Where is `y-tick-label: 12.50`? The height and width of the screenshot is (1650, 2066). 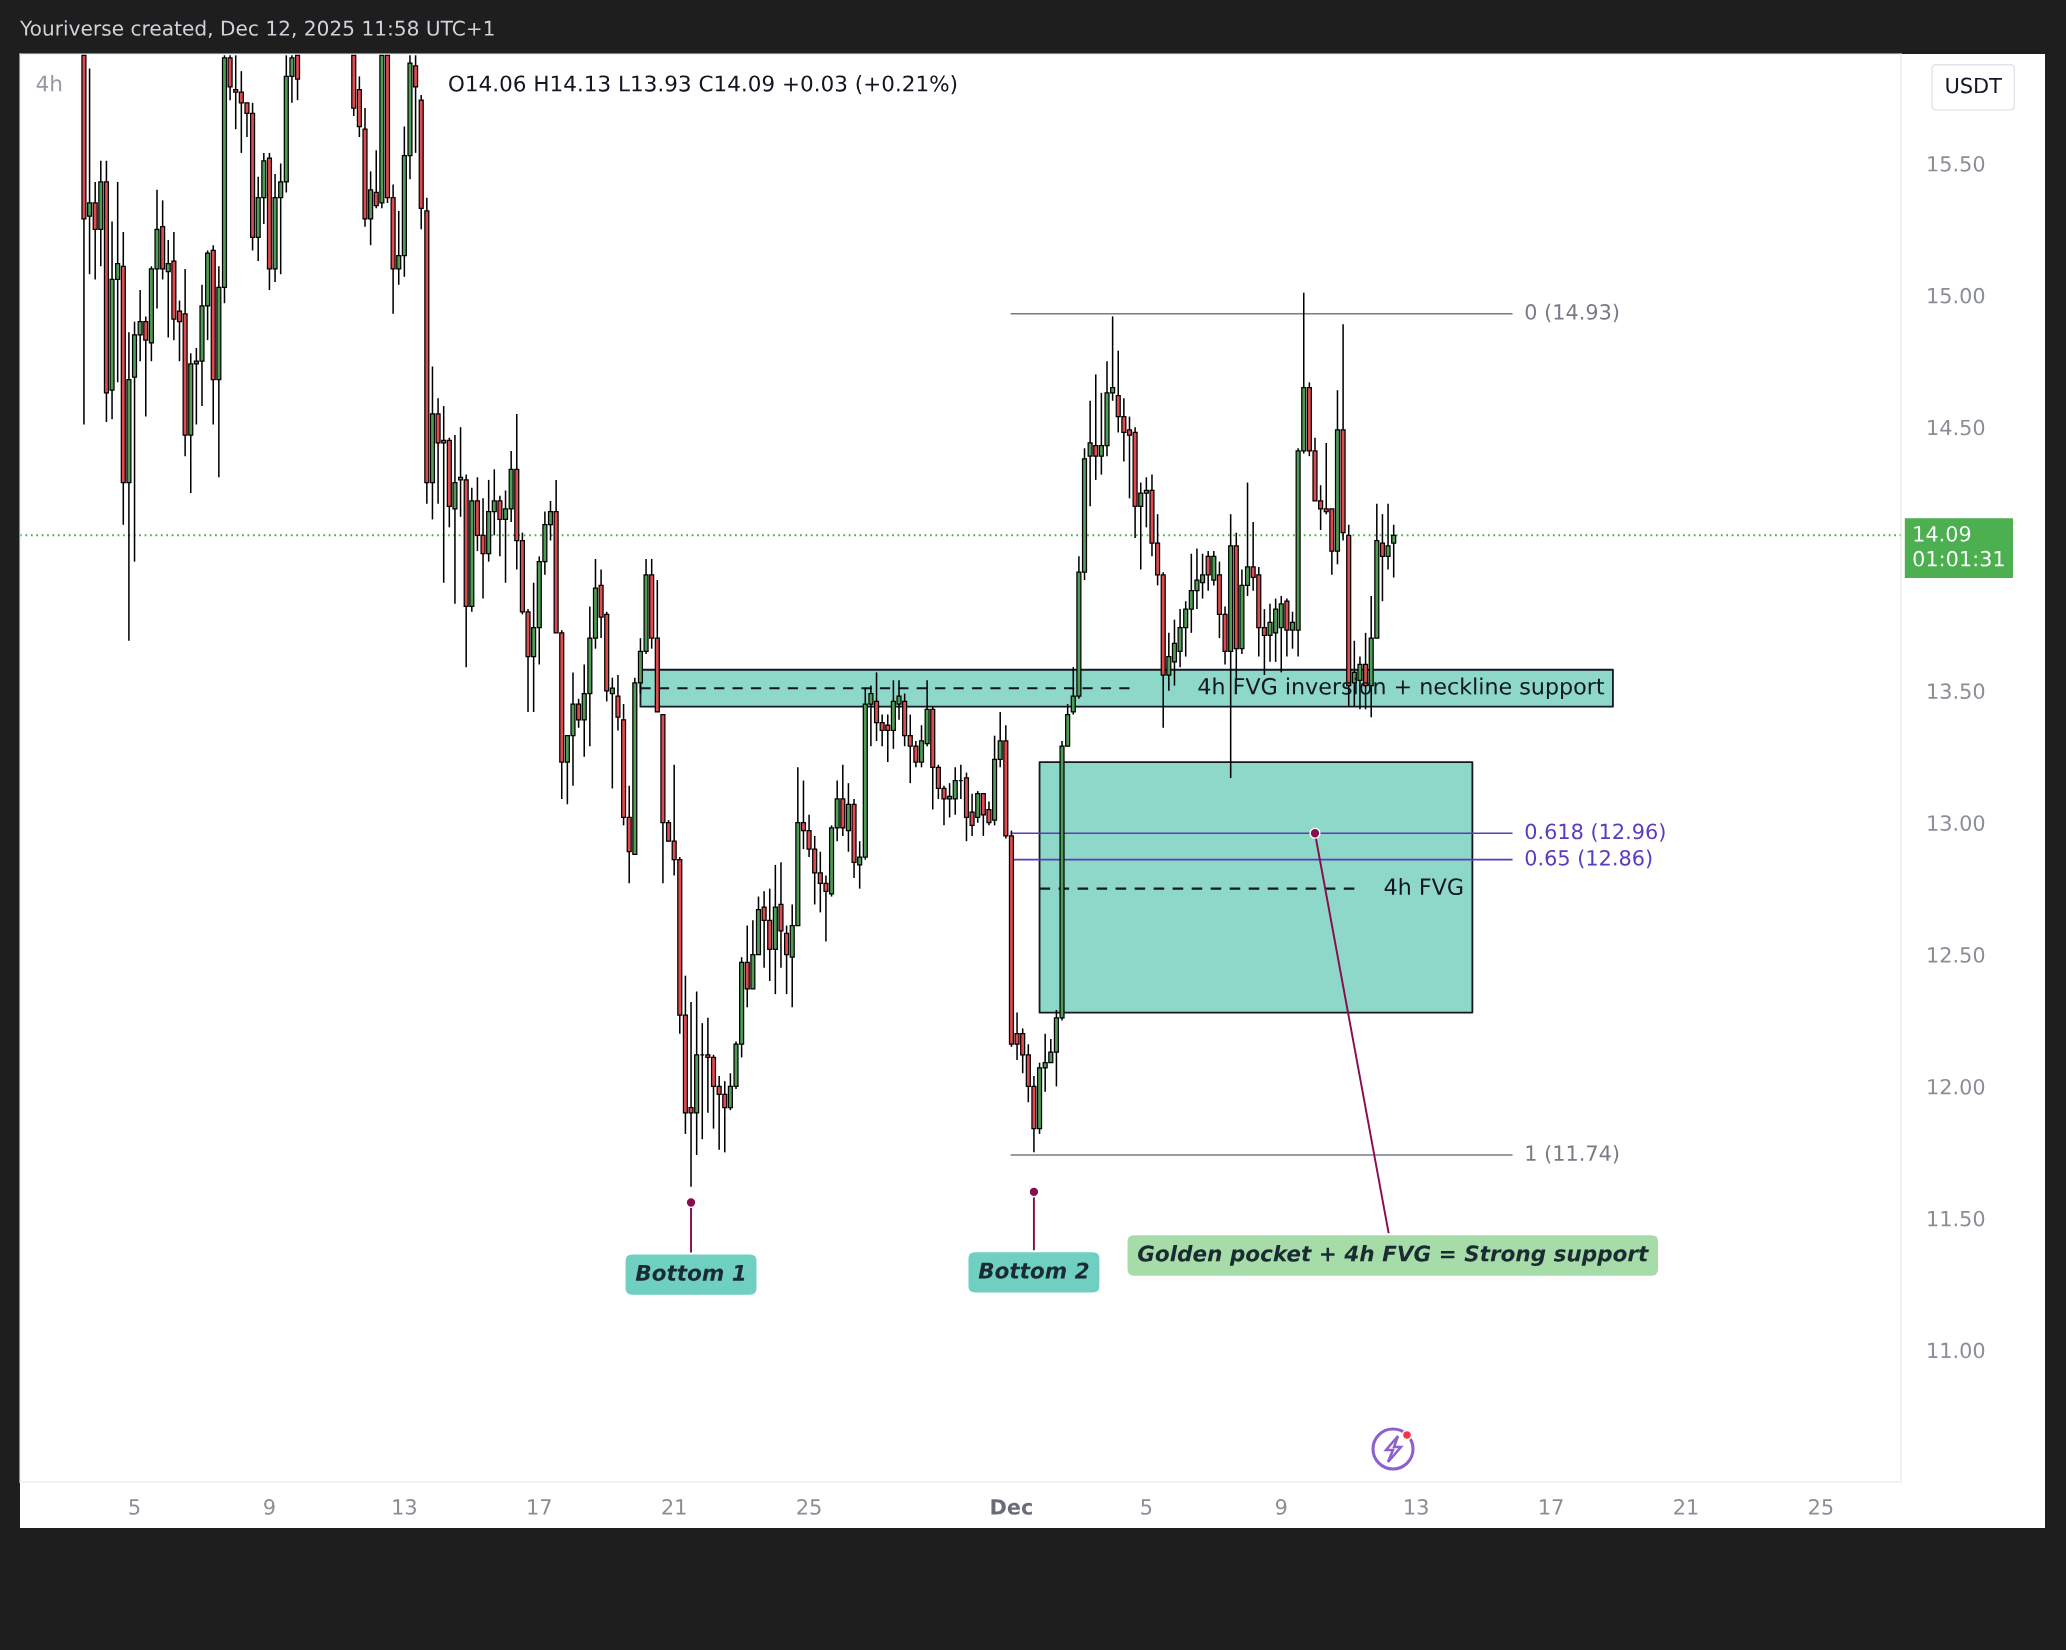 y-tick-label: 12.50 is located at coordinates (1956, 955).